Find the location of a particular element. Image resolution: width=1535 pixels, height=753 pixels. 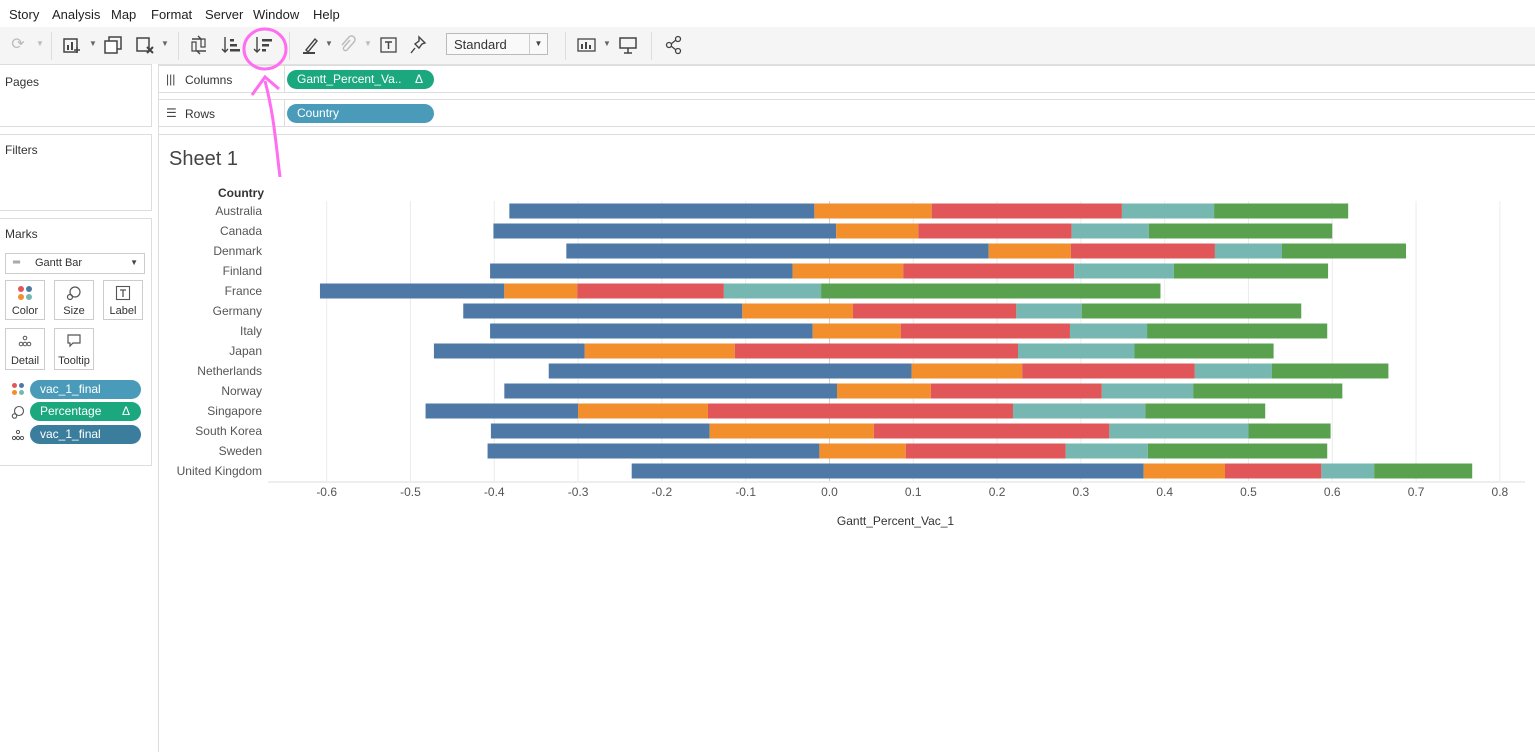

menu-format: Format is located at coordinates (172, 14).